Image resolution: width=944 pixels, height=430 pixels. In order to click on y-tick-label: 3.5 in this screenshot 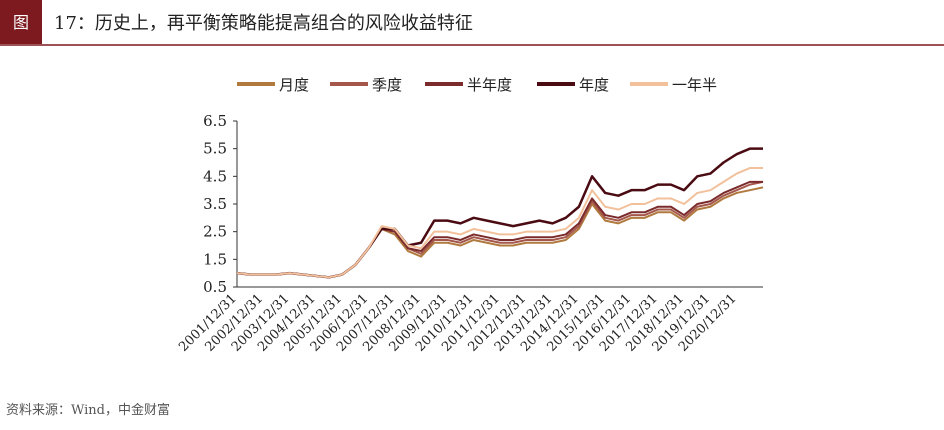, I will do `click(215, 204)`.